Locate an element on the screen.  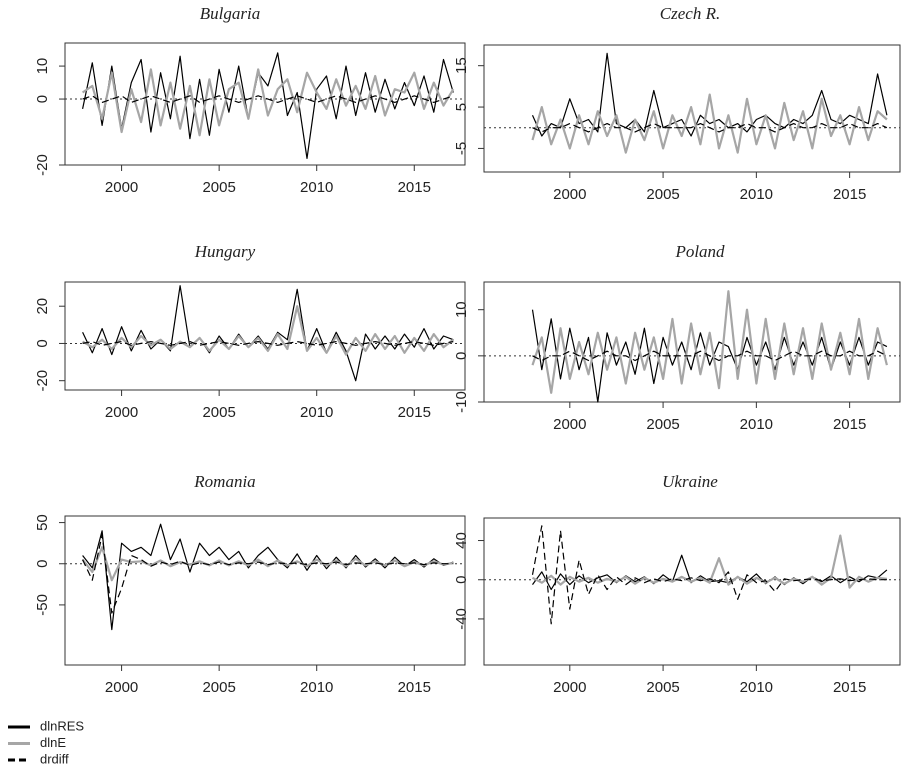
y-tick-label: 15 is located at coordinates (461, 65).